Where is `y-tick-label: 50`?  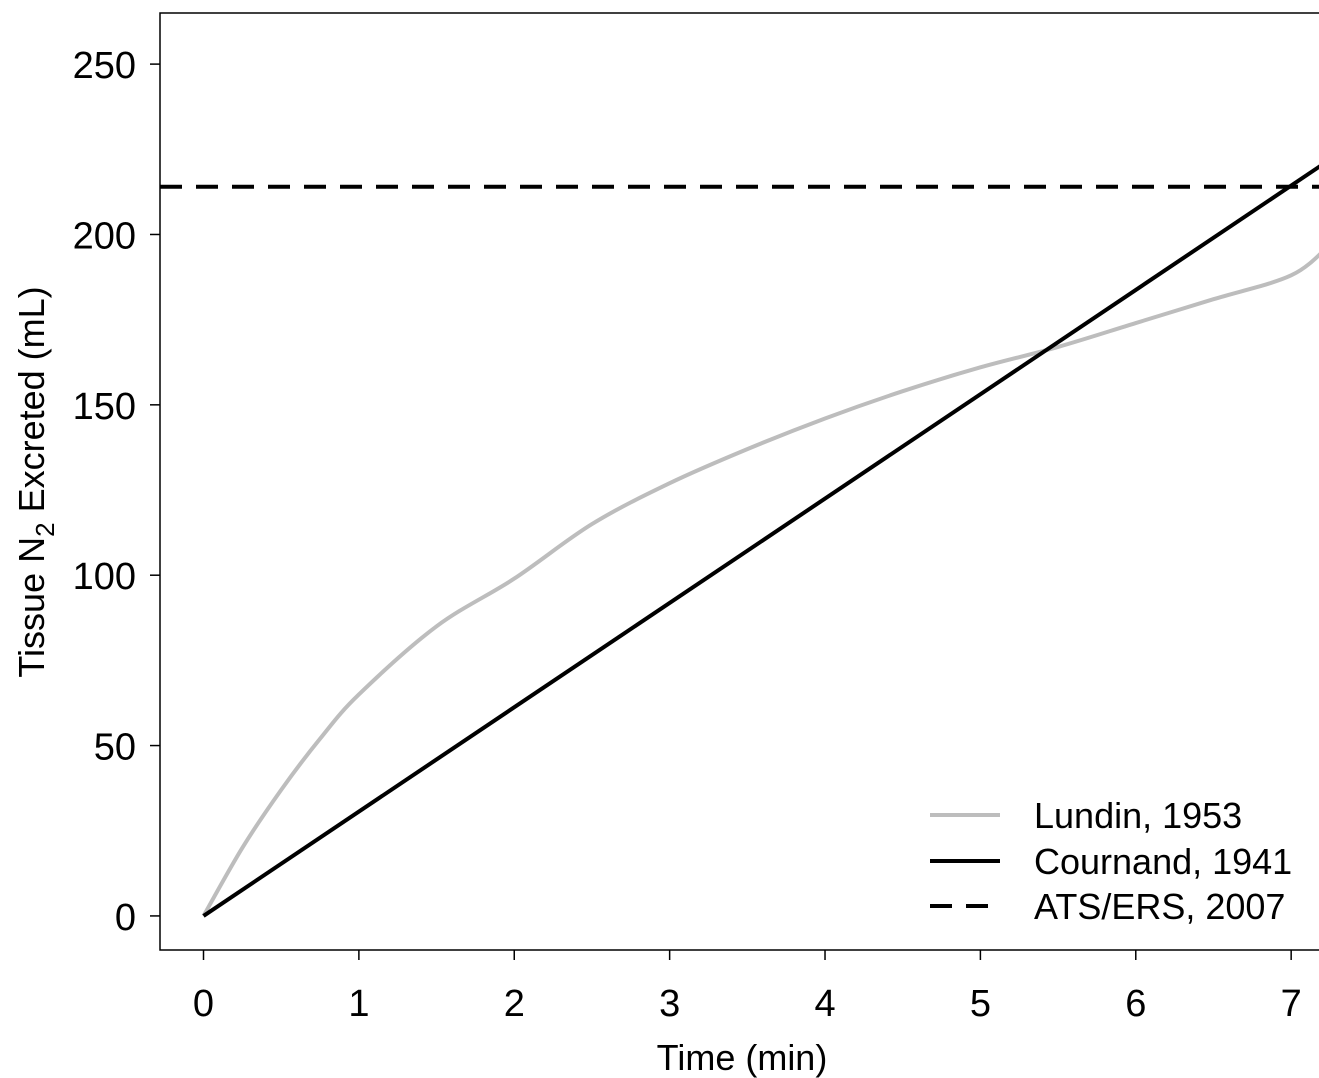
y-tick-label: 50 is located at coordinates (115, 748).